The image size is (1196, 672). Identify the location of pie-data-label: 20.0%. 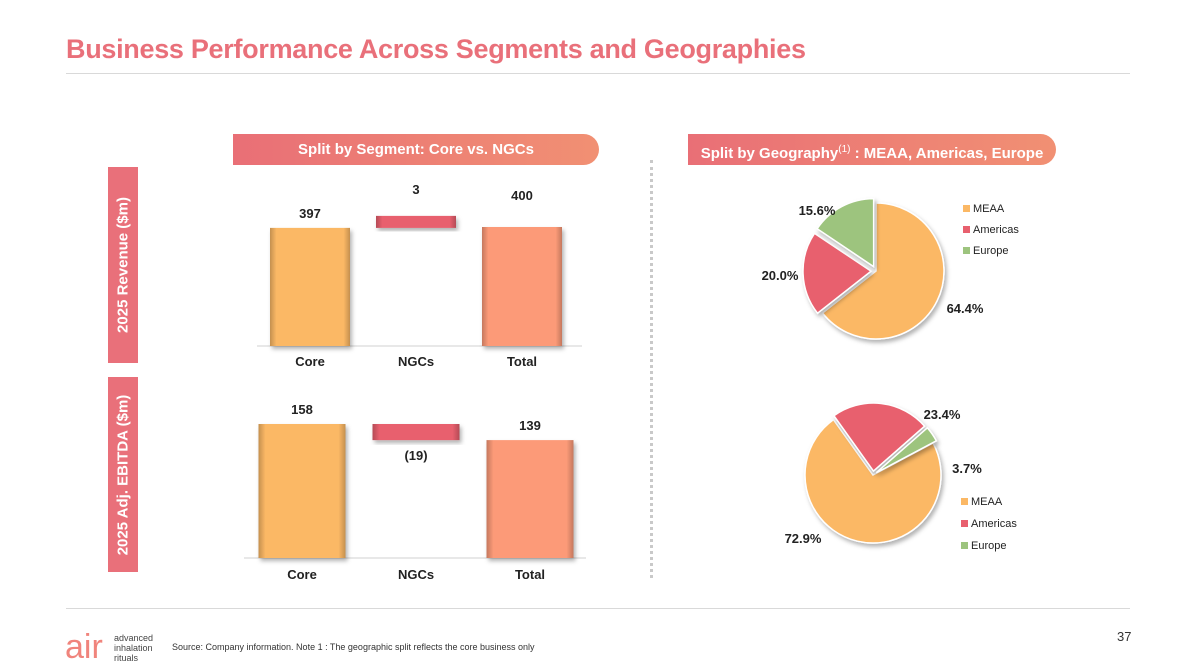
(780, 275).